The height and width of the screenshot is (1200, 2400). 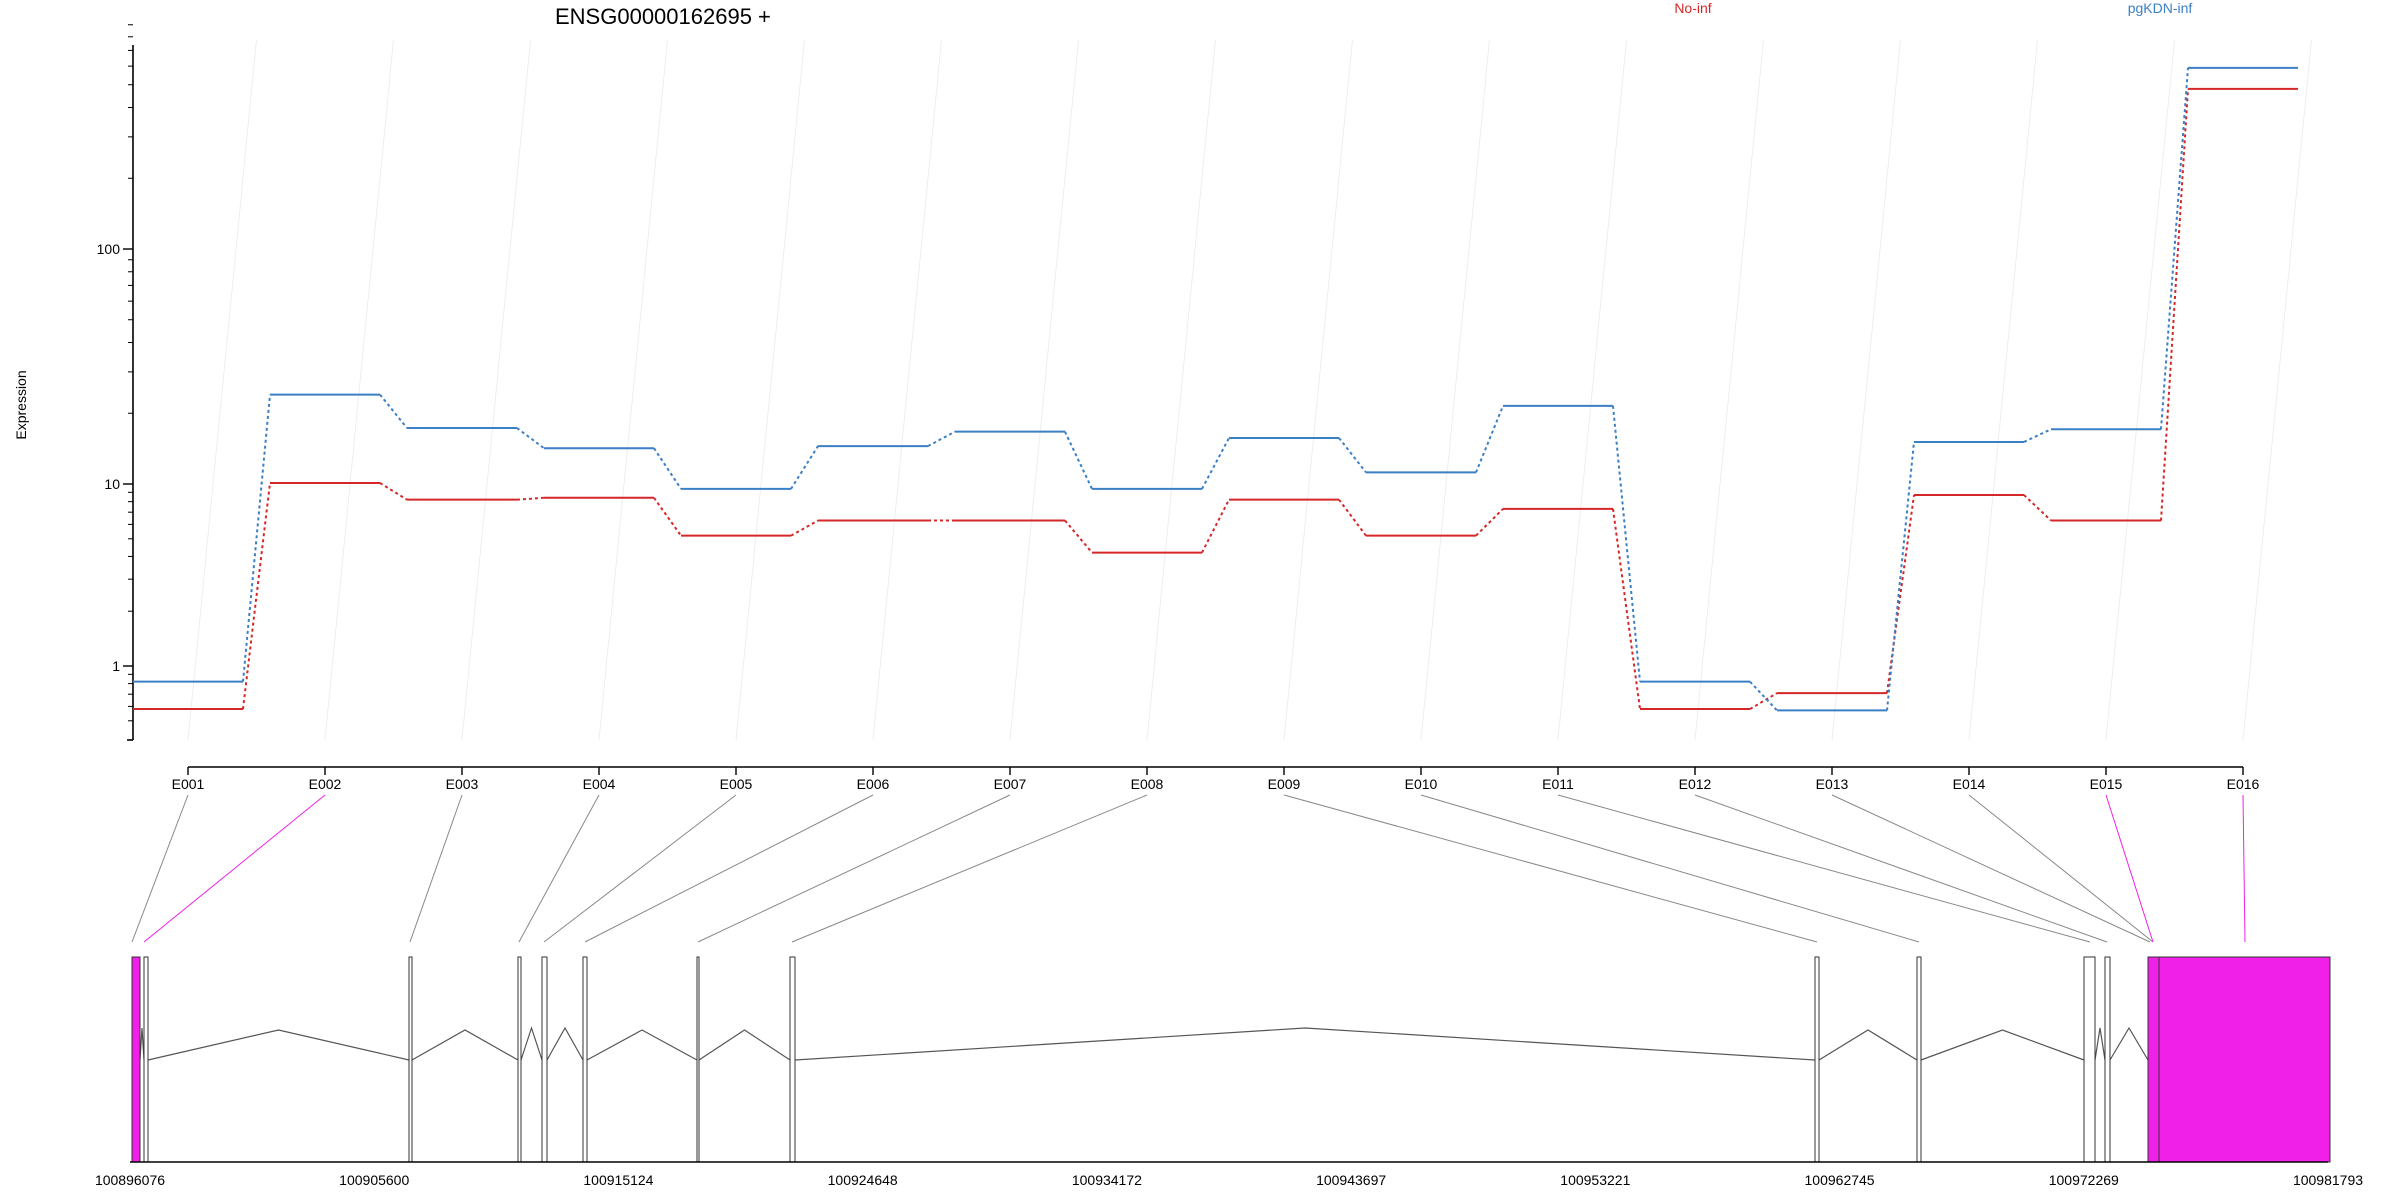 I want to click on genomic-tick-label: 100924648, so click(x=863, y=1180).